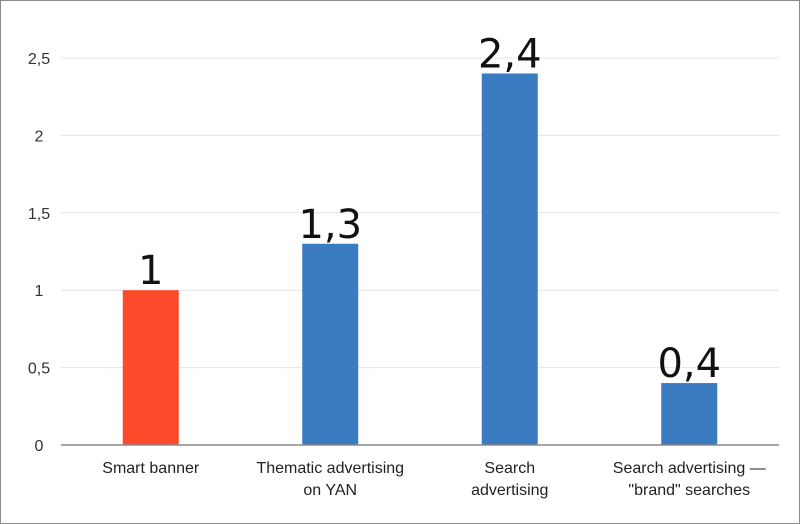 This screenshot has height=524, width=800. What do you see at coordinates (509, 479) in the screenshot?
I see `x-tick-label: Search advertising` at bounding box center [509, 479].